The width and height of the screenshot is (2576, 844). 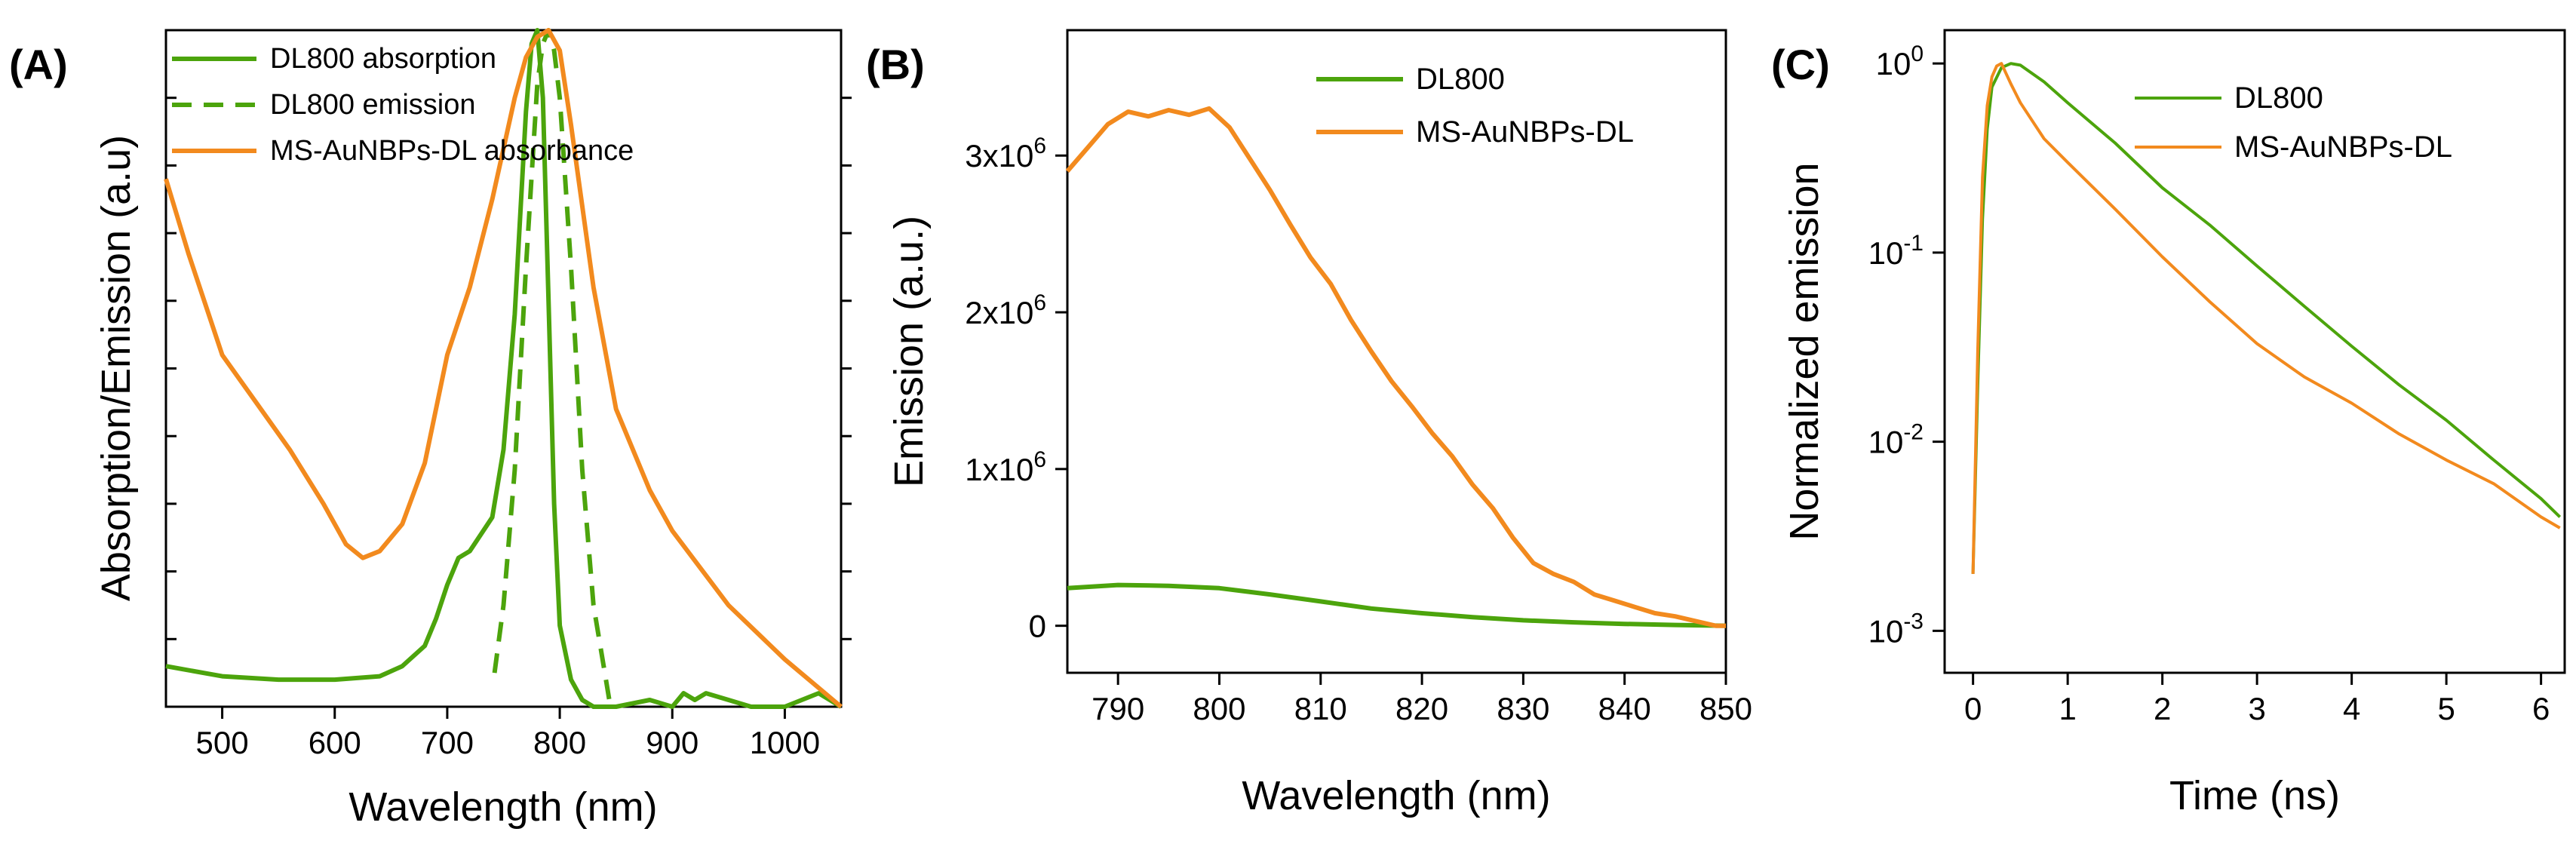 I want to click on x-tick-label: 3, so click(x=2256, y=708).